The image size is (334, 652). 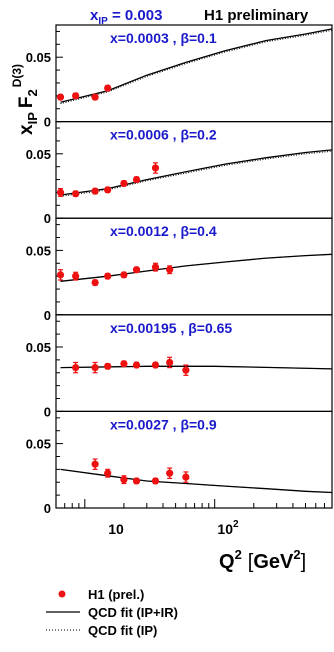 I want to click on x-axis-title: Q2 [GeV2], so click(x=262, y=560).